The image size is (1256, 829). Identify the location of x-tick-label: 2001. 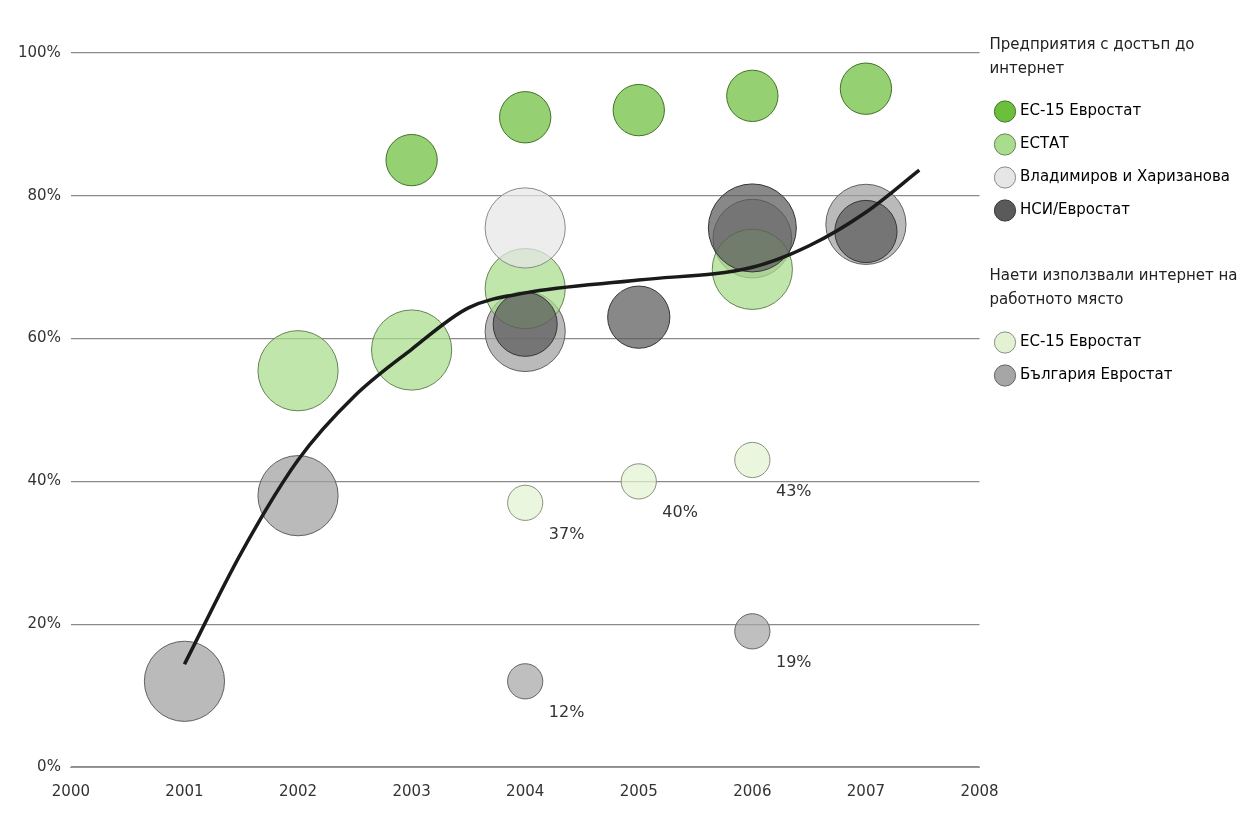
(184, 790).